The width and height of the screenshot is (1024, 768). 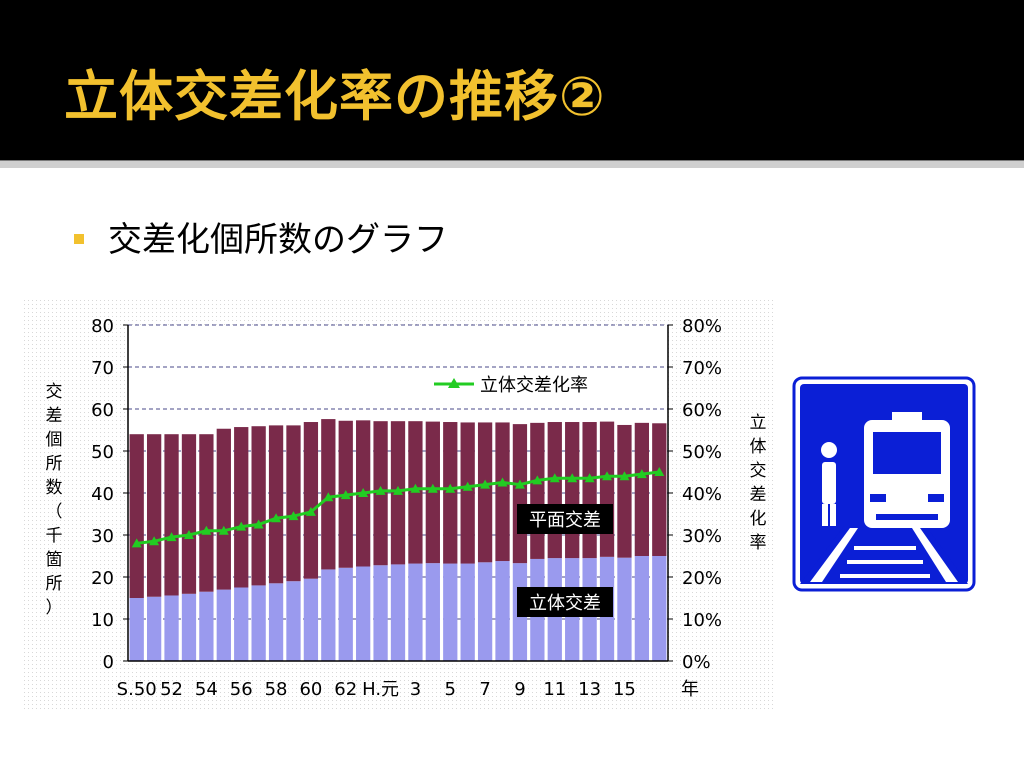 I want to click on label-grade-separated: 立体交差, so click(x=565, y=602).